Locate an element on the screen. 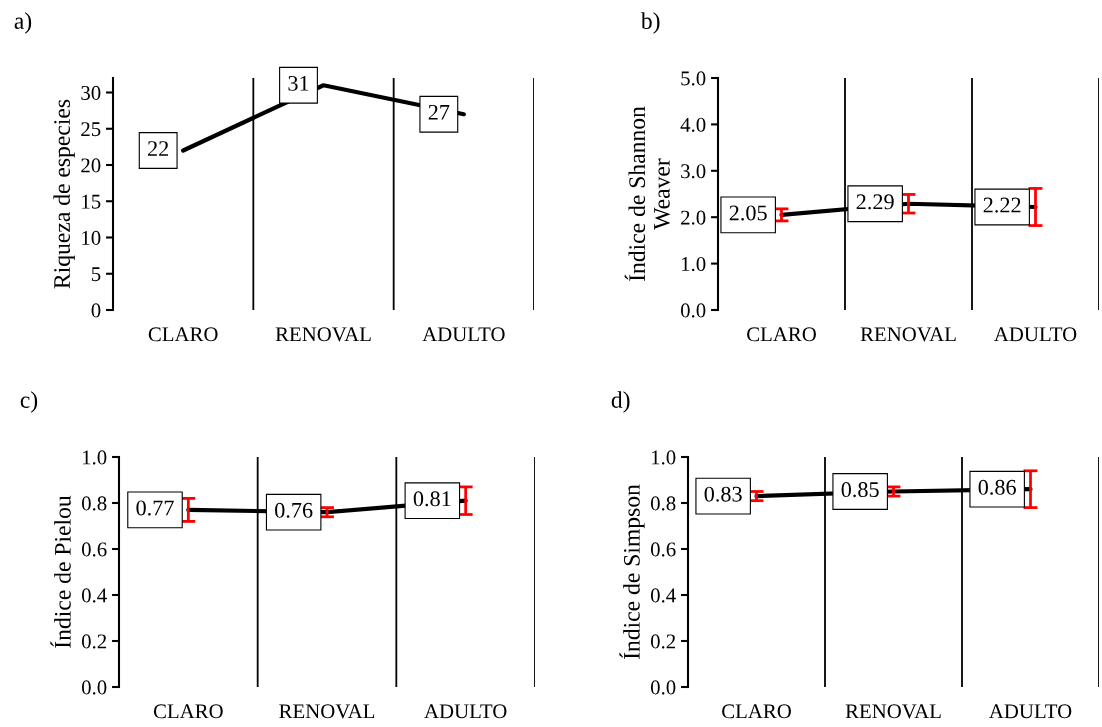 This screenshot has width=1102, height=727. y-tick-label: 3.0 is located at coordinates (693, 171).